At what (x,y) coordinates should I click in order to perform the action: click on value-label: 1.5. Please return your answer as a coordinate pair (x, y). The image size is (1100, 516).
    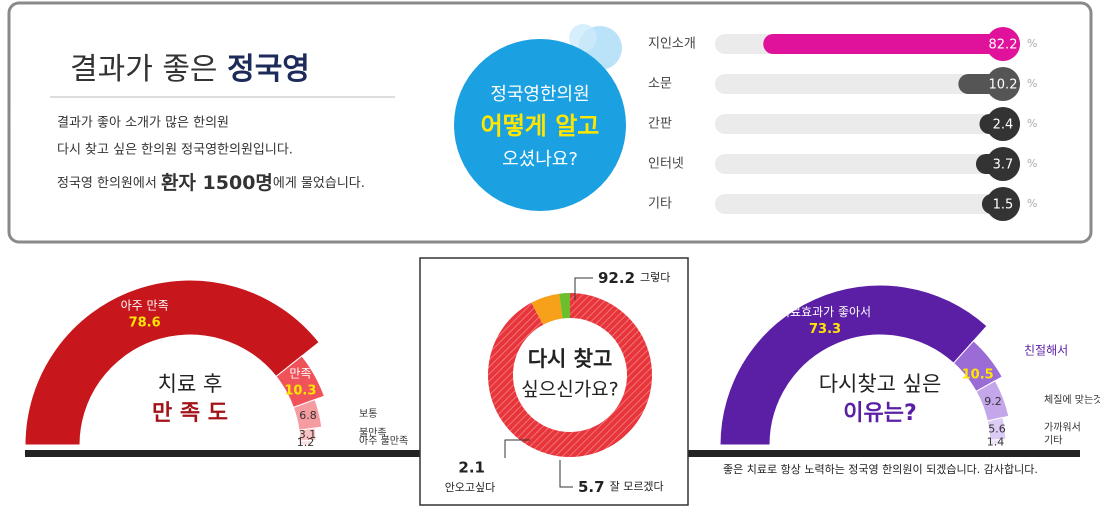
    Looking at the image, I should click on (1003, 205).